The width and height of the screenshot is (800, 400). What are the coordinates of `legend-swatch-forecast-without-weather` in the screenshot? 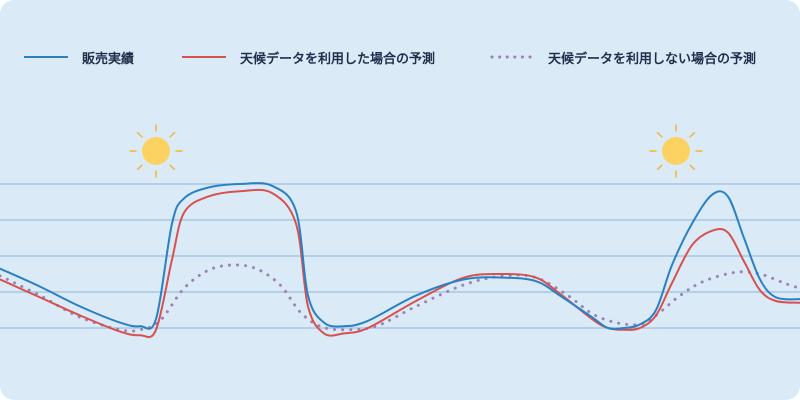 It's located at (512, 57).